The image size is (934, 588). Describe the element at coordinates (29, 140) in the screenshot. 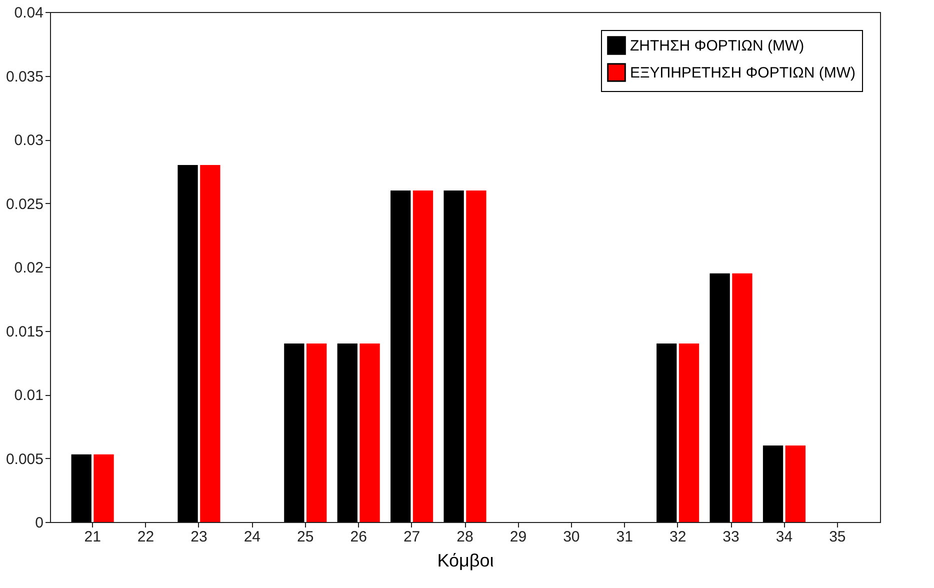

I see `y-tick-label: 0.03` at that location.